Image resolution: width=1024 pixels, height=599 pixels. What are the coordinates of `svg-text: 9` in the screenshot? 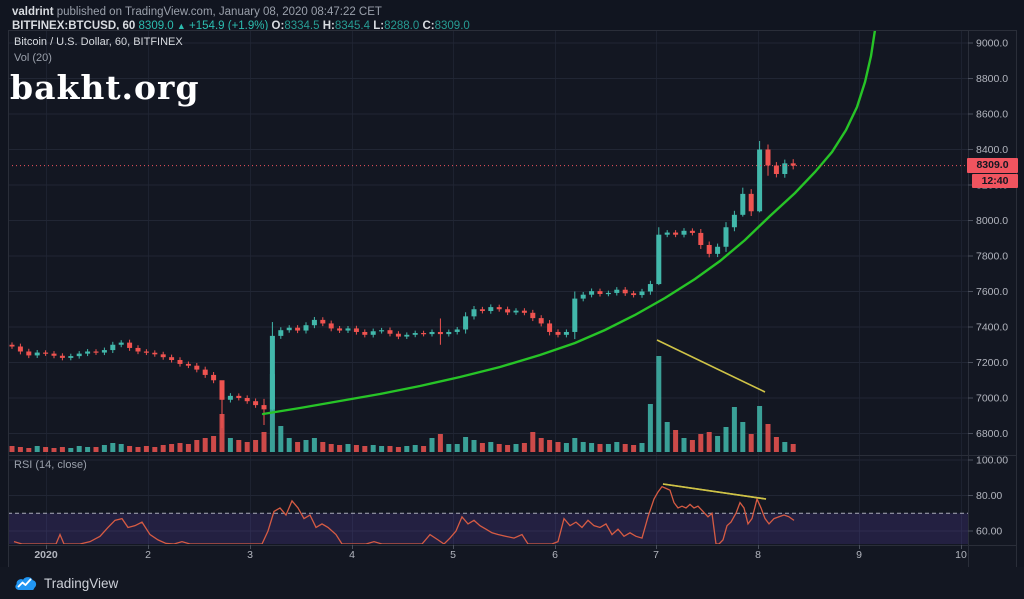 It's located at (859, 555).